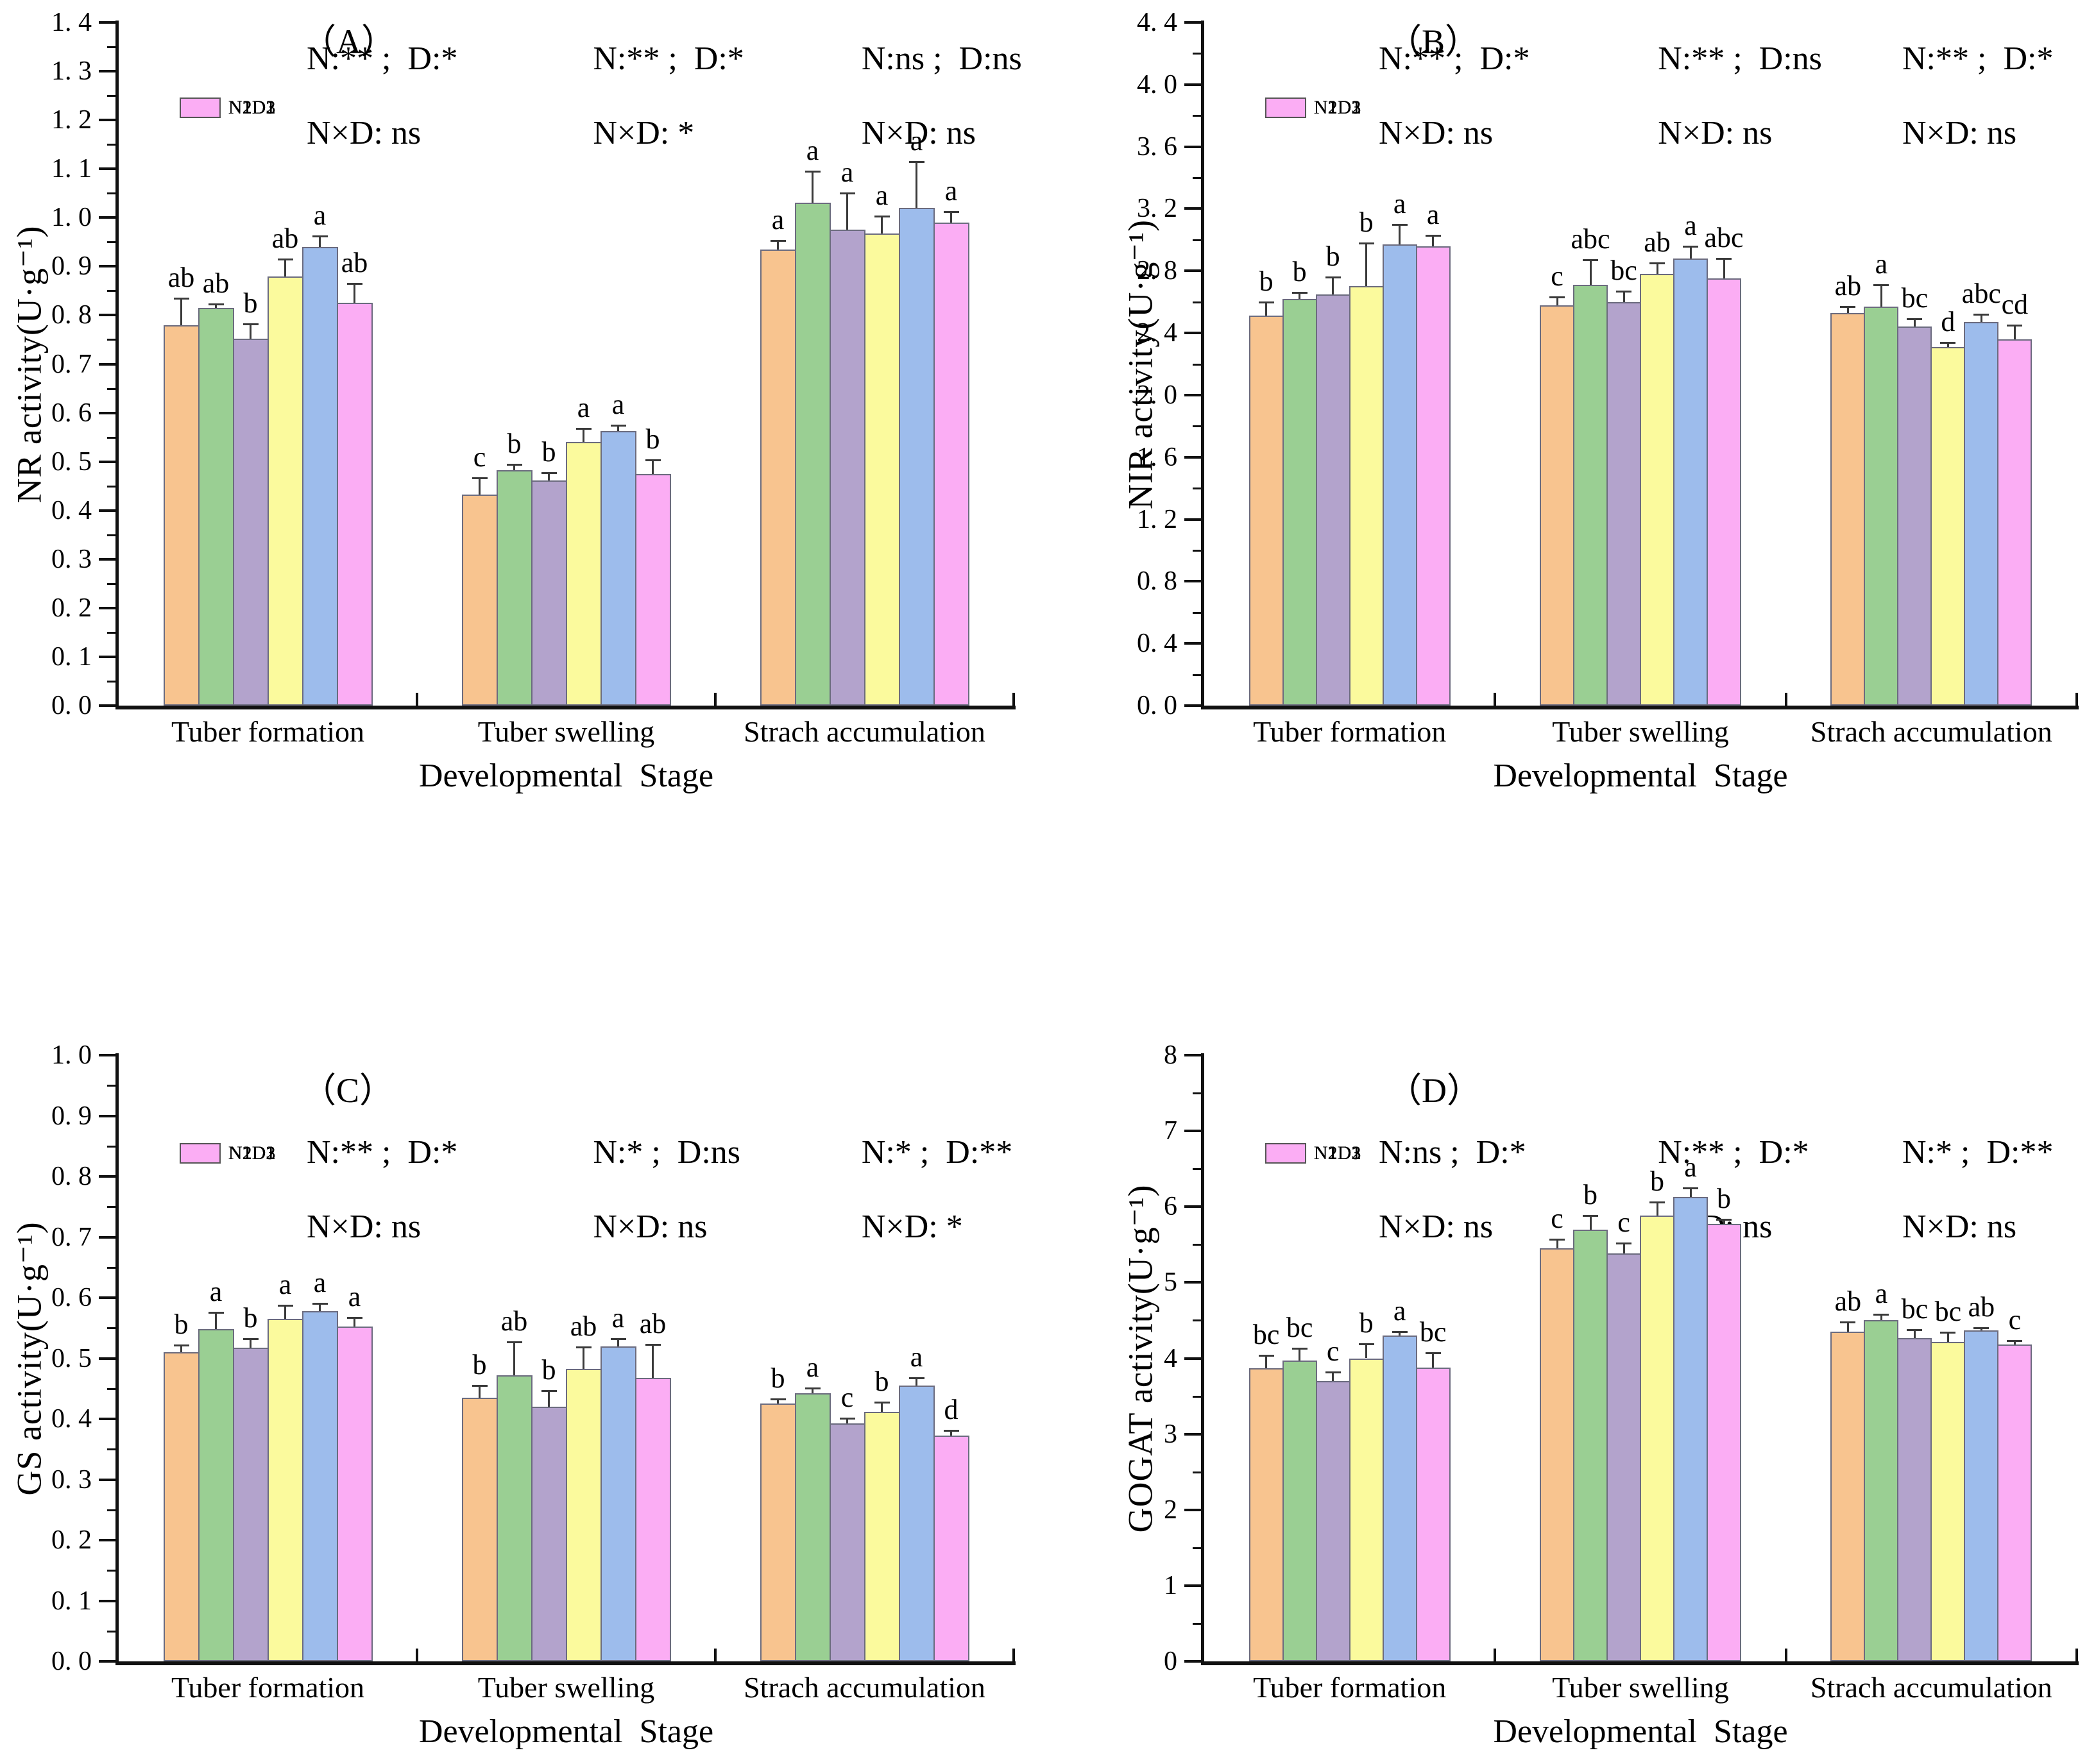 The width and height of the screenshot is (2087, 1764). What do you see at coordinates (1452, 1152) in the screenshot?
I see `stats-line-1: N:ns ; D:*` at bounding box center [1452, 1152].